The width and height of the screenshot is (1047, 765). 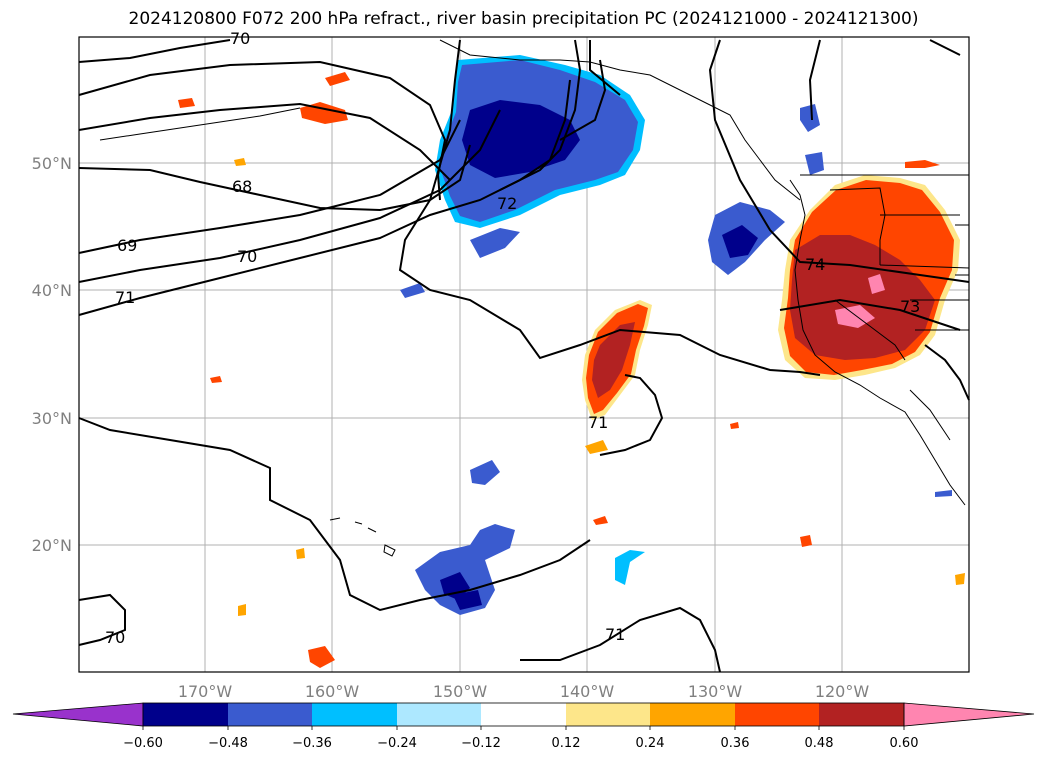 What do you see at coordinates (587, 691) in the screenshot?
I see `lon-label: 140°W` at bounding box center [587, 691].